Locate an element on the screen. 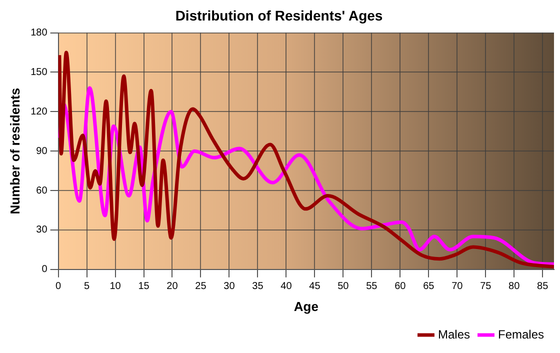 The height and width of the screenshot is (353, 560). x-tick-label: 45 is located at coordinates (315, 286).